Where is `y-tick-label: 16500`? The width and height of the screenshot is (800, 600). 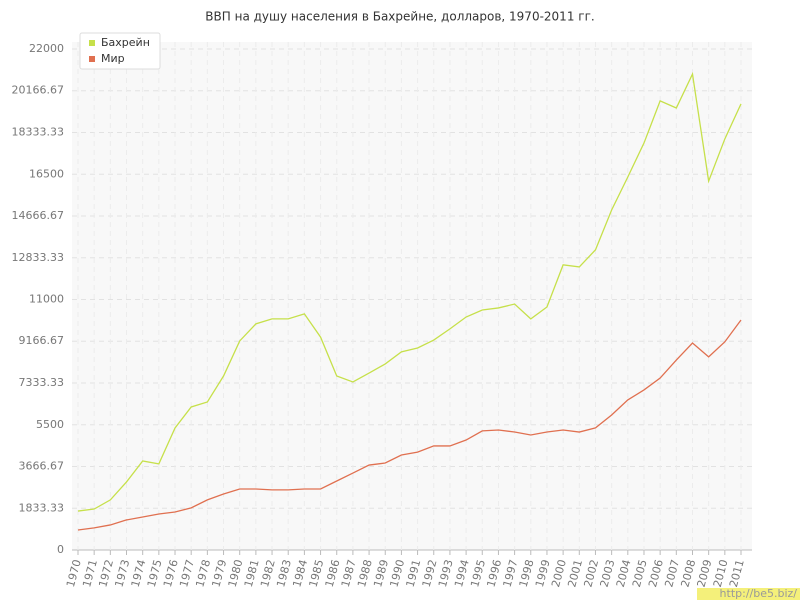
y-tick-label: 16500 is located at coordinates (46, 173).